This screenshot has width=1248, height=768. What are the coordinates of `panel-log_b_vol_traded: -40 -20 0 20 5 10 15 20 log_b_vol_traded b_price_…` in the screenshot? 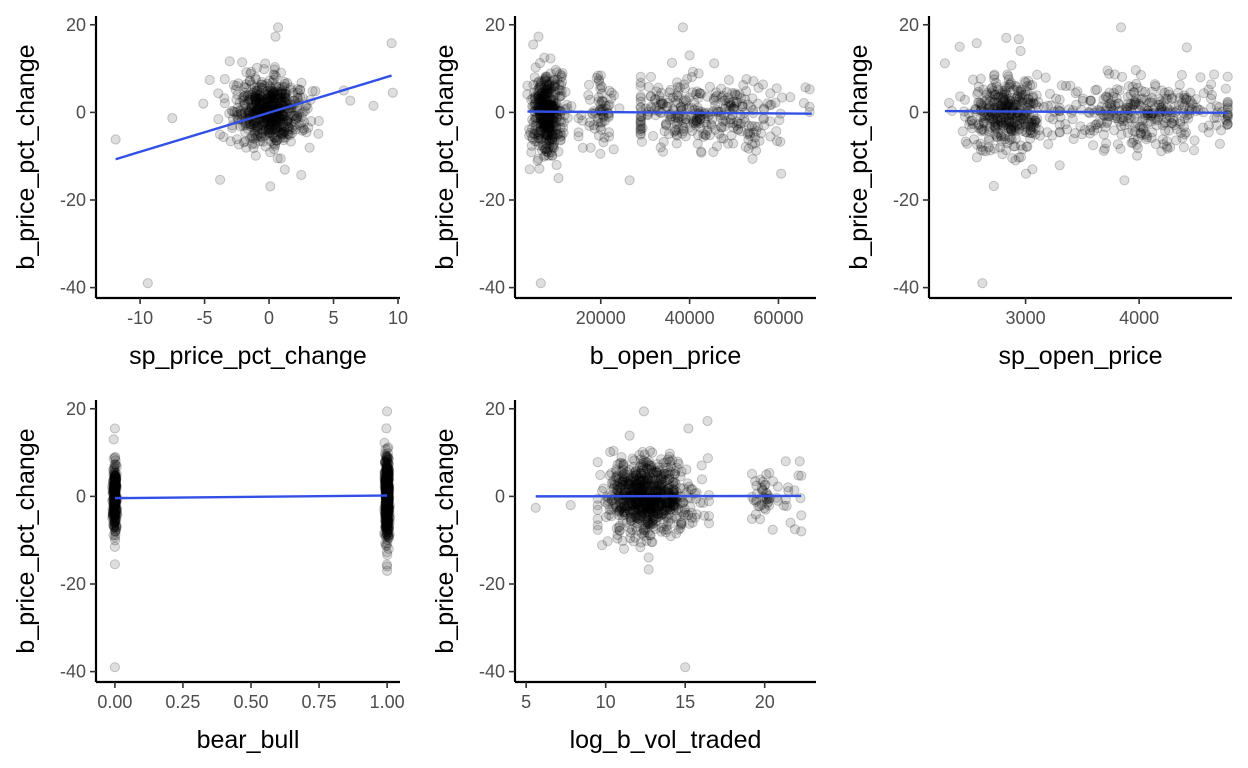 It's located at (623, 576).